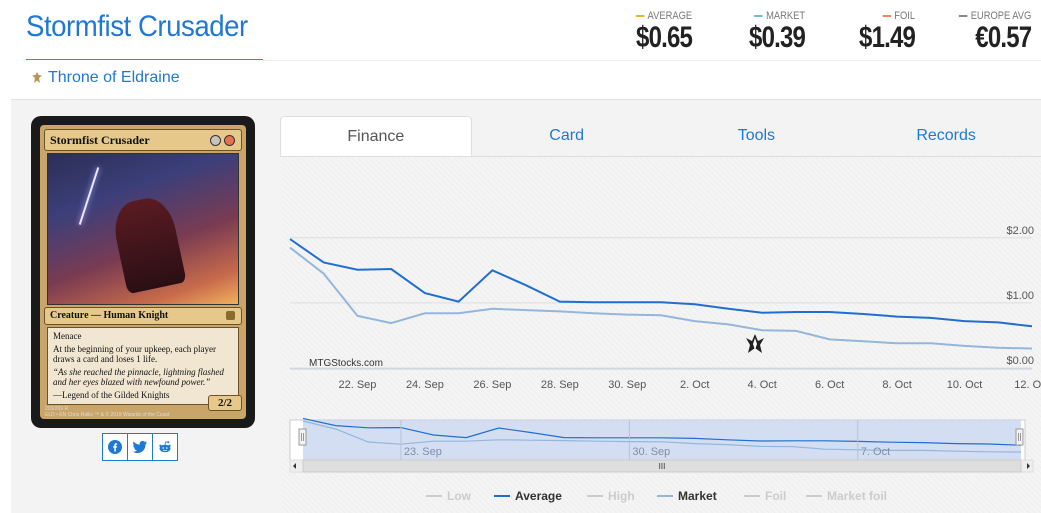  What do you see at coordinates (640, 16) in the screenshot?
I see `average-swatch` at bounding box center [640, 16].